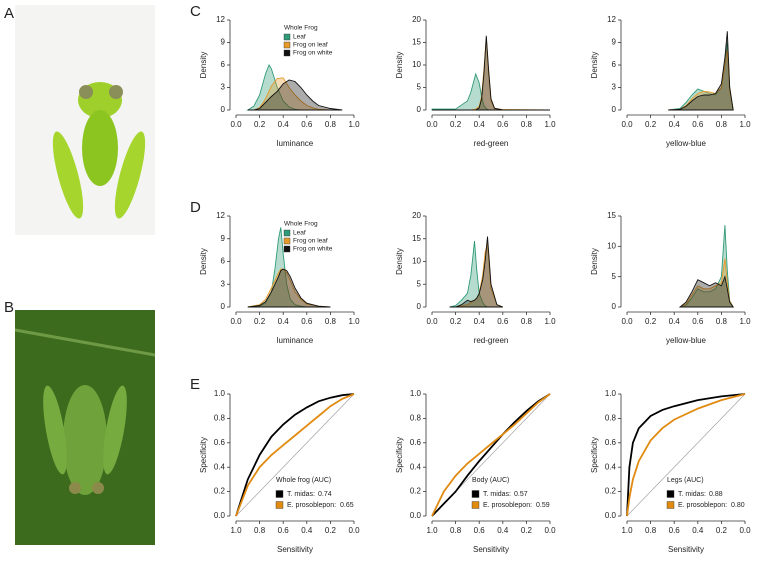  I want to click on legend-label: Frog on white, so click(313, 53).